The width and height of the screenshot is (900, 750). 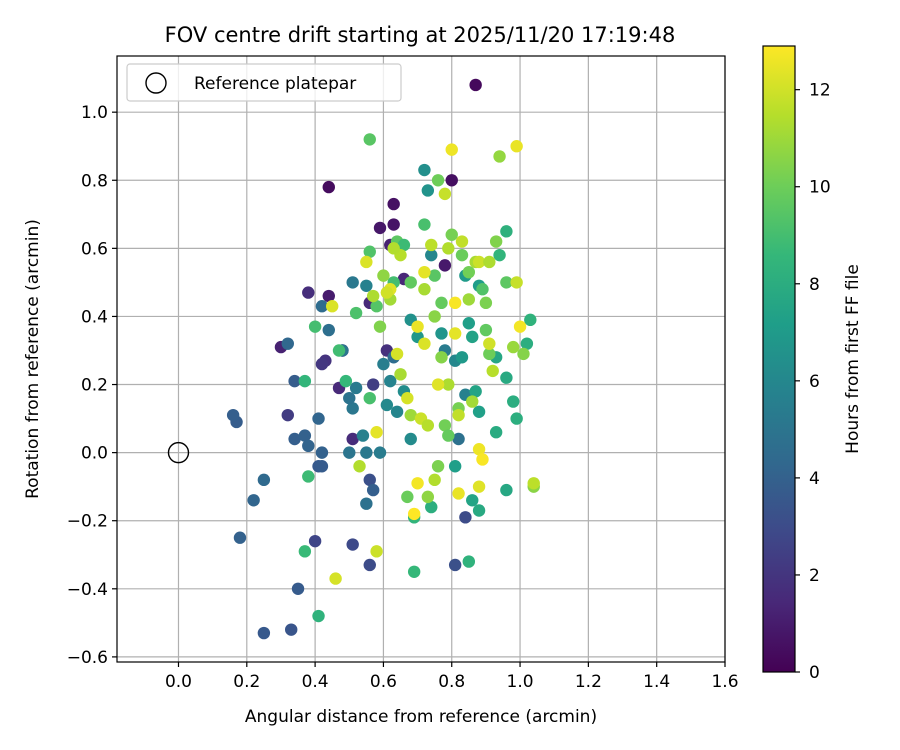 I want to click on legend-label: Reference platepar, so click(x=275, y=84).